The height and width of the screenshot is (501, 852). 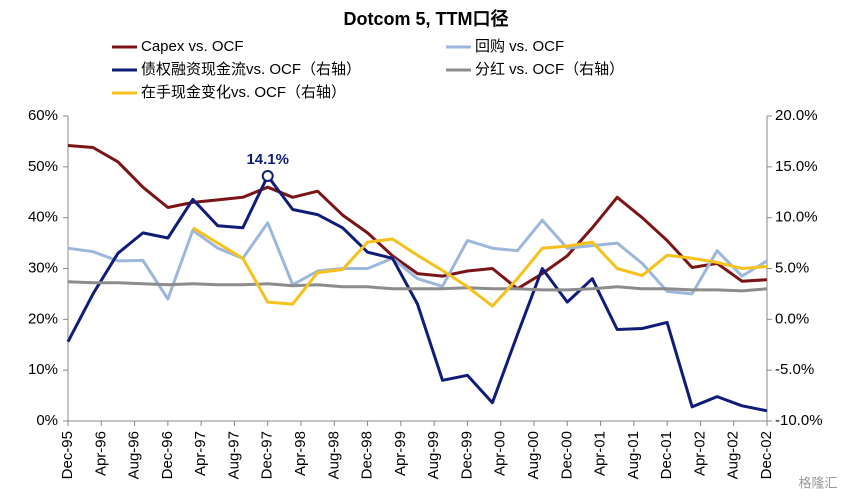 I want to click on y2-tick-label: 20.0%, so click(x=796, y=115).